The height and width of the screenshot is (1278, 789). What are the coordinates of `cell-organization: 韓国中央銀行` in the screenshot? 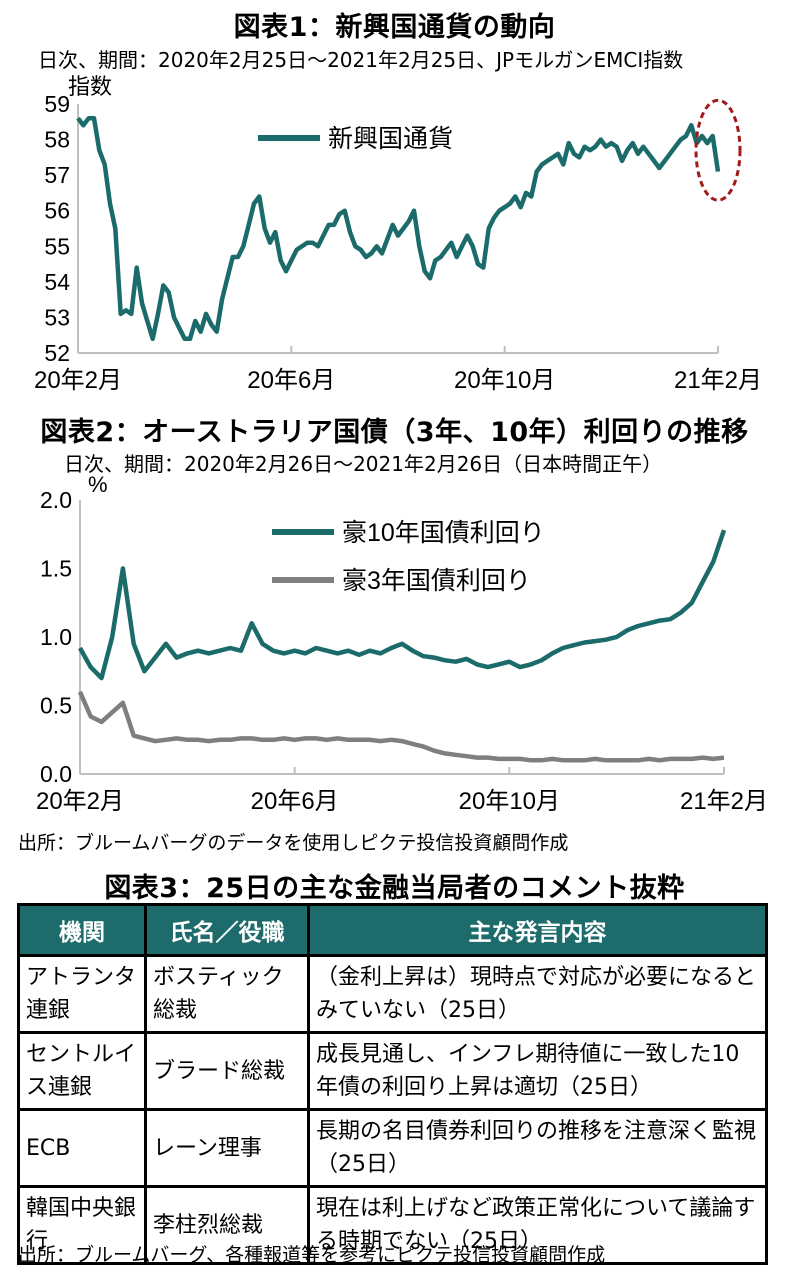 It's located at (82, 1225).